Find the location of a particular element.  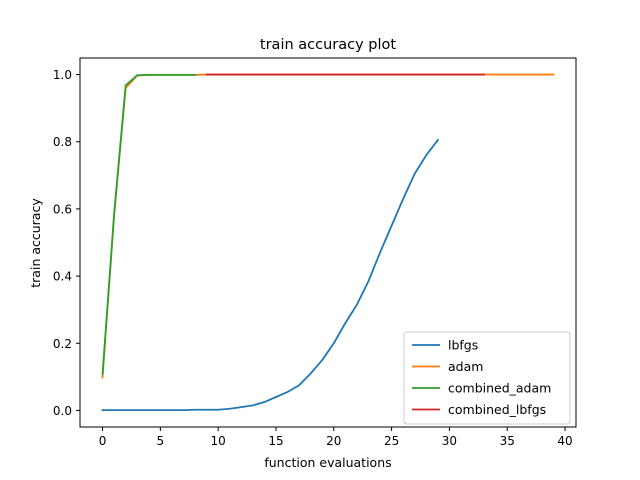

x-tick-label: 20 is located at coordinates (333, 441).